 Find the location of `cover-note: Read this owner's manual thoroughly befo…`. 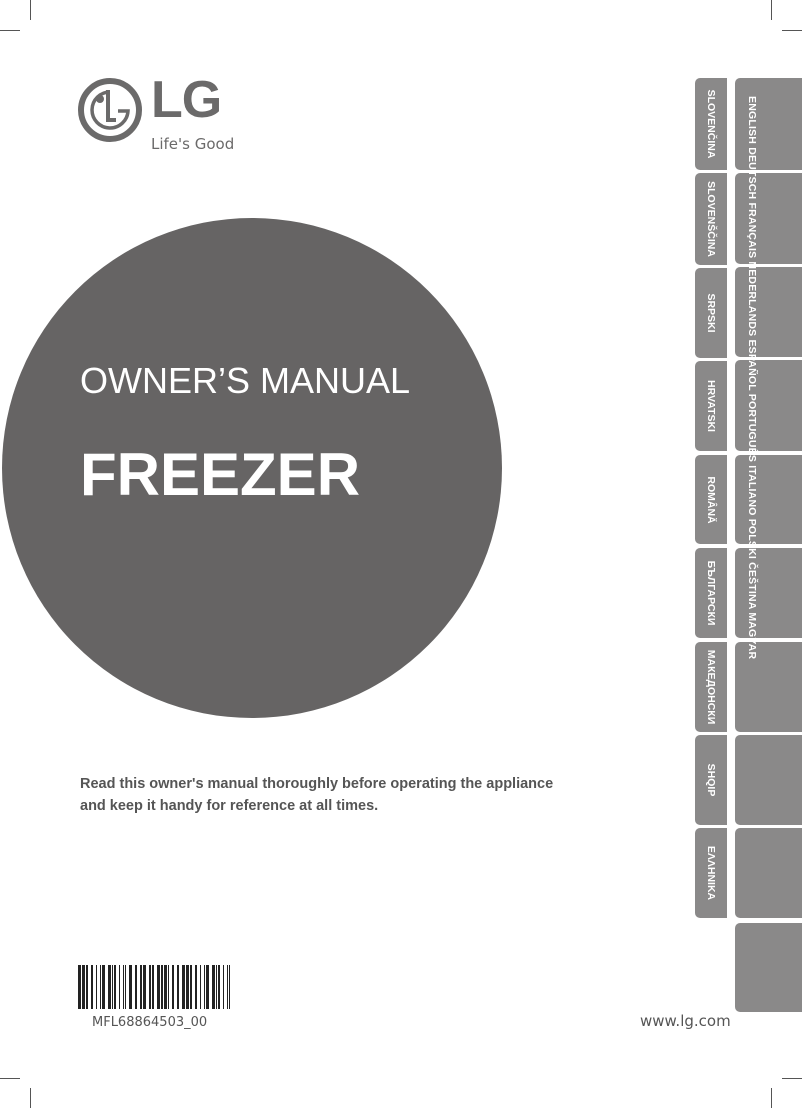

cover-note: Read this owner's manual thoroughly befo… is located at coordinates (316, 795).